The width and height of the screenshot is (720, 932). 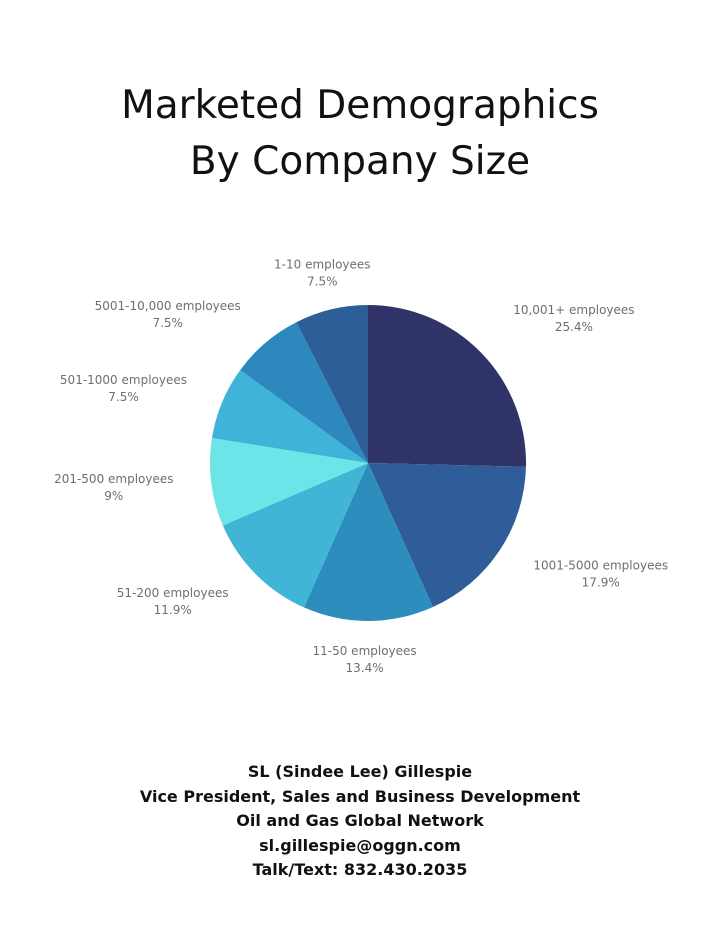 What do you see at coordinates (365, 651) in the screenshot?
I see `pie-label-category: 11-50 employees` at bounding box center [365, 651].